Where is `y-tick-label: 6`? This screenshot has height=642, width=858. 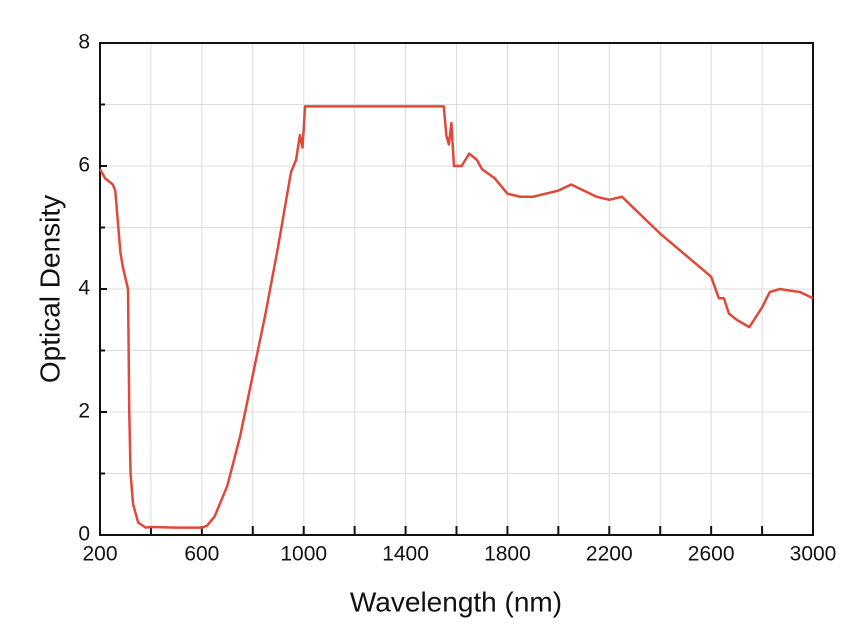
y-tick-label: 6 is located at coordinates (84, 165).